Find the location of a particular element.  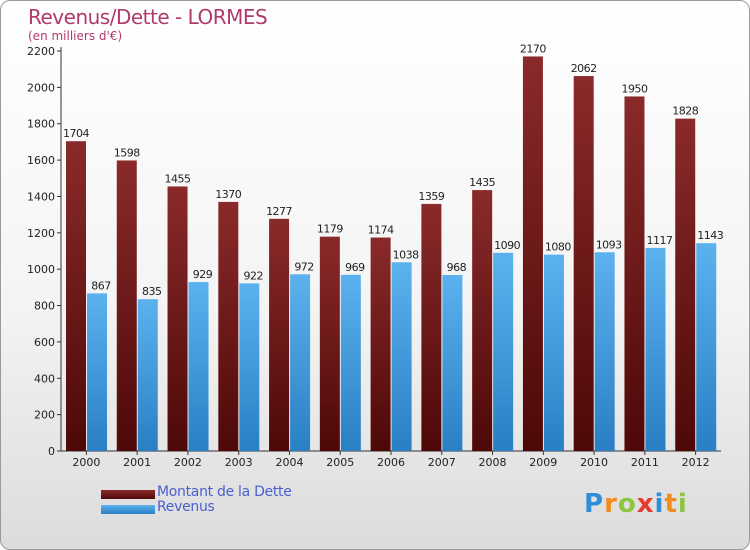

data-label-revenue: 1080 is located at coordinates (558, 247).